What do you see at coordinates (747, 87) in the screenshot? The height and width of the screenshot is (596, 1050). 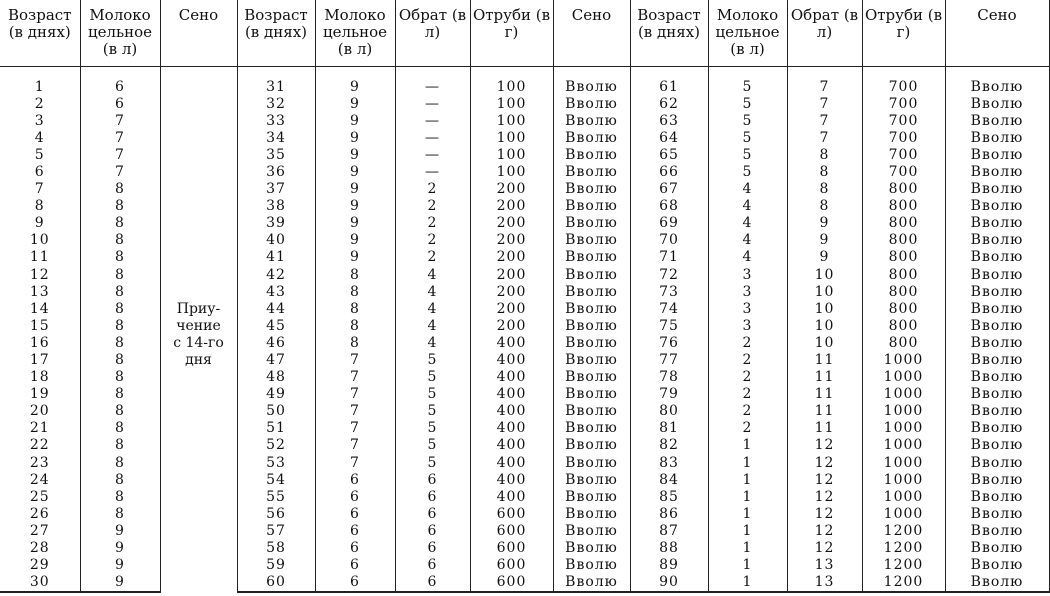 I see `whole-milk-cell: 5` at bounding box center [747, 87].